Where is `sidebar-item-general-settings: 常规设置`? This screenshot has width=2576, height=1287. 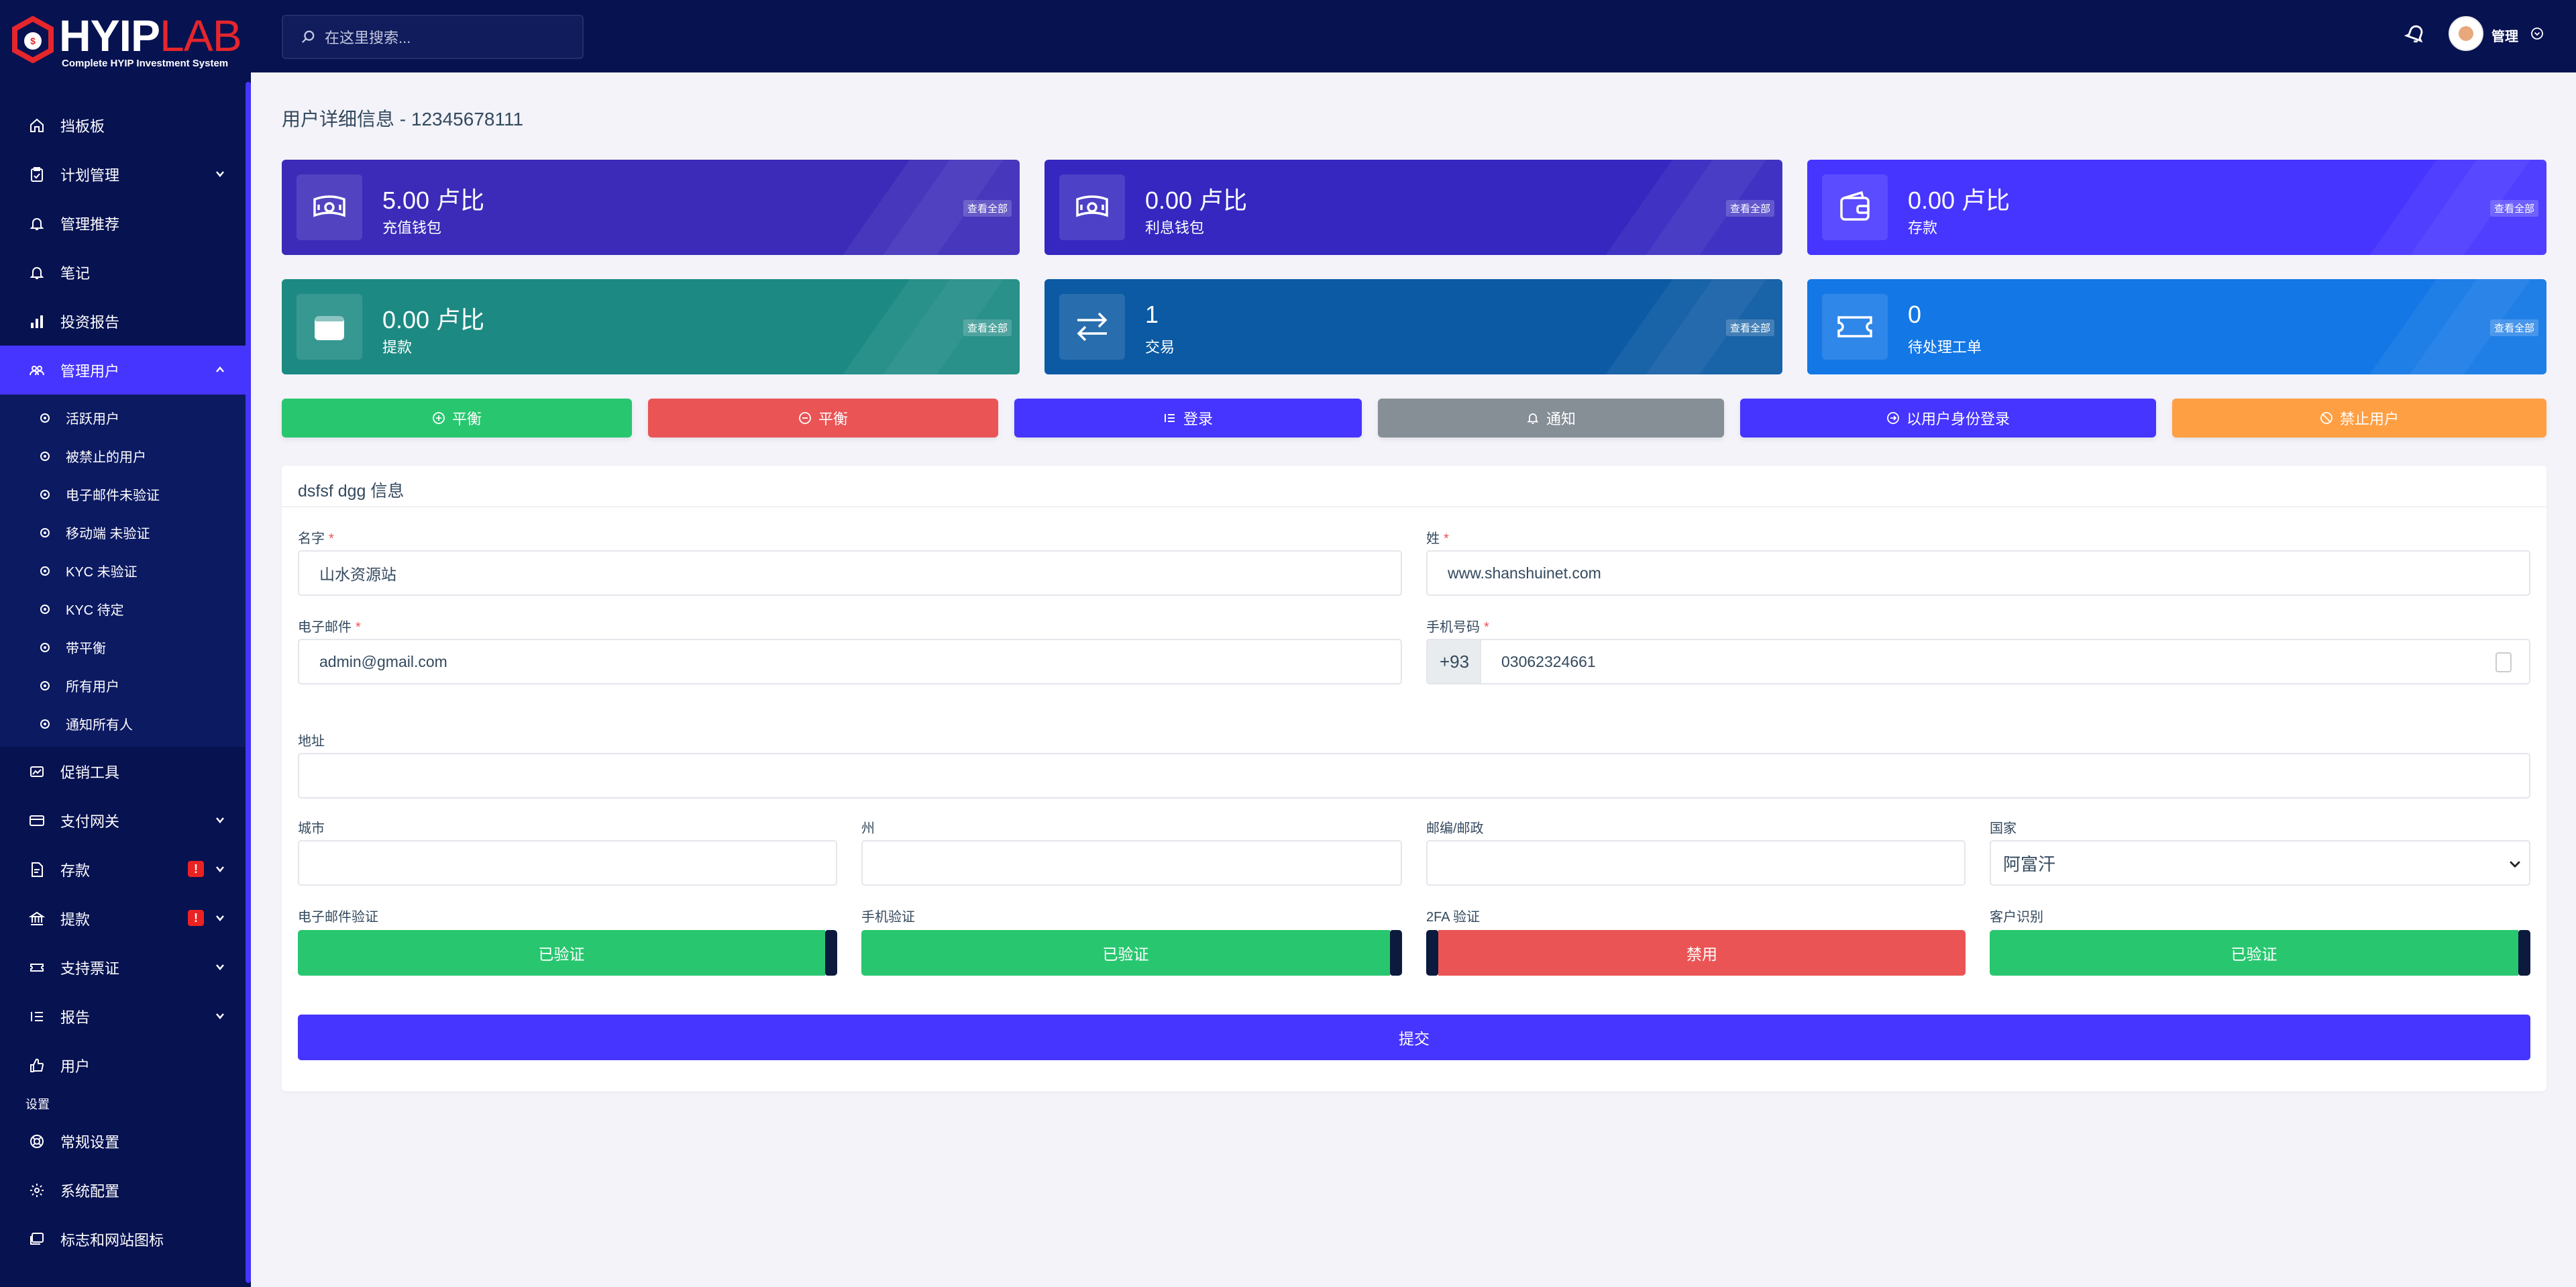 sidebar-item-general-settings: 常规设置 is located at coordinates (123, 1141).